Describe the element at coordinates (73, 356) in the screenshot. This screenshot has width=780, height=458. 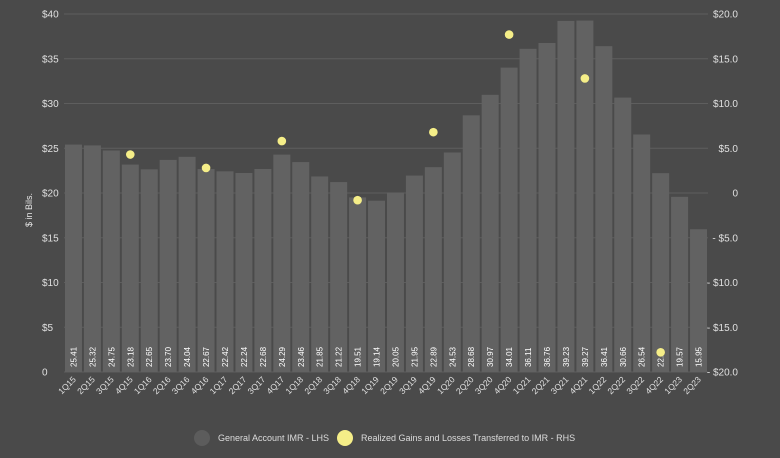
I see `bar-value-label: 25.41` at that location.